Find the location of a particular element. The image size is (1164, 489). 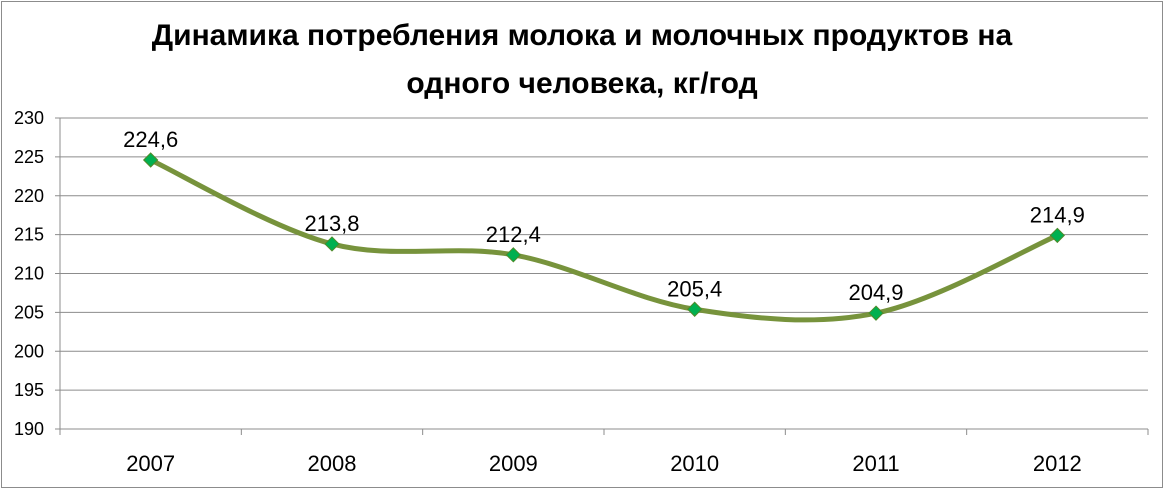

y-tick-label: 210 is located at coordinates (29, 274).